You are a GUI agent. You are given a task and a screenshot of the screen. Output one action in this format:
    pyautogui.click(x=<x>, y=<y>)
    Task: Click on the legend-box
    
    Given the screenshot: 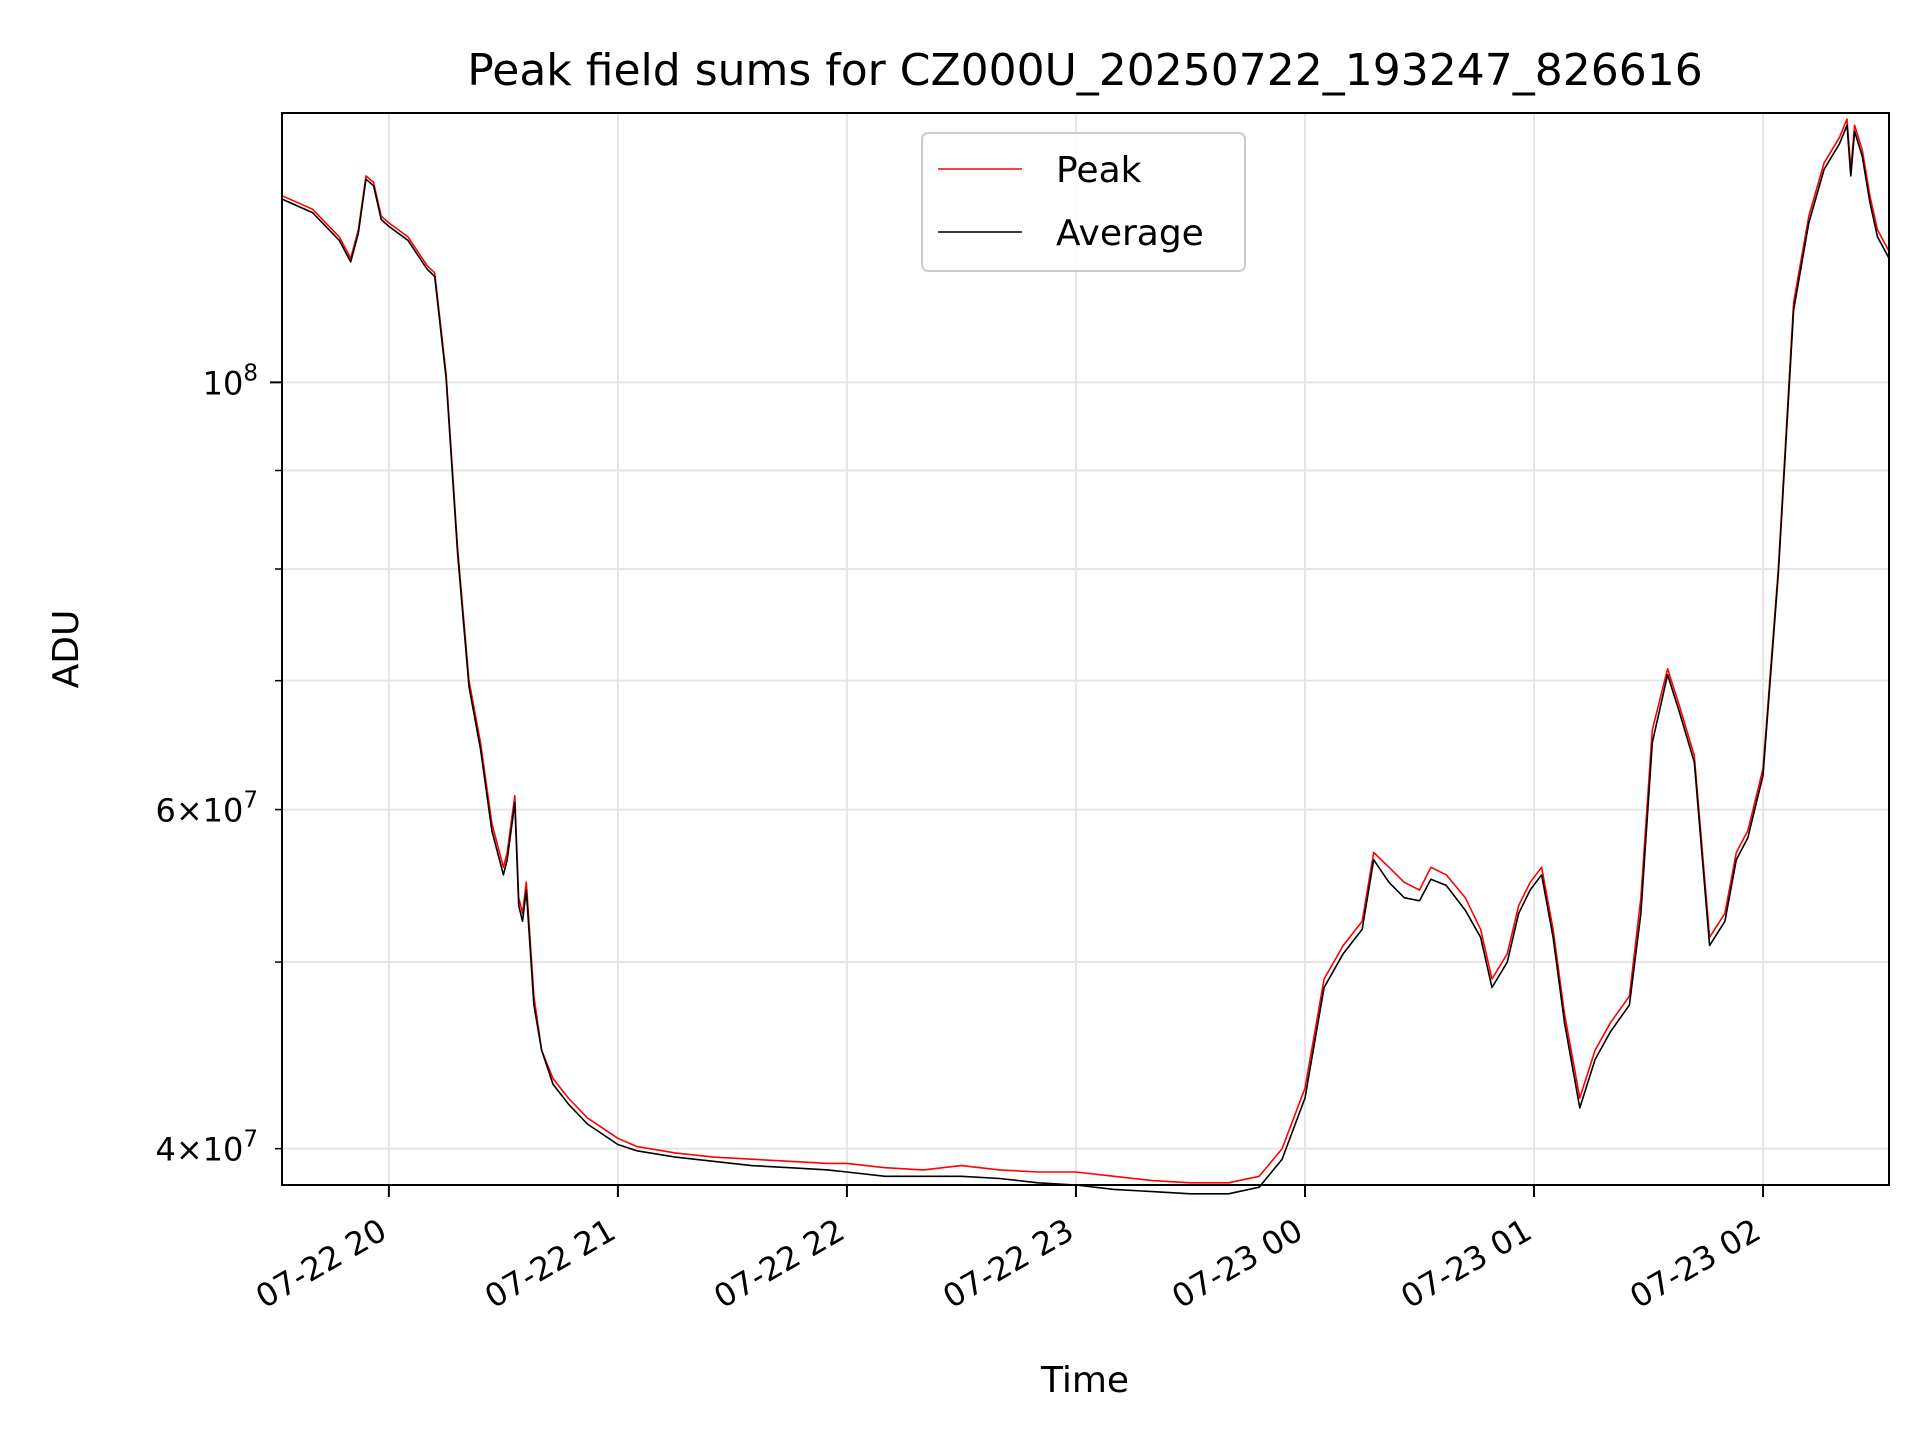 What is the action you would take?
    pyautogui.click(x=1083, y=202)
    